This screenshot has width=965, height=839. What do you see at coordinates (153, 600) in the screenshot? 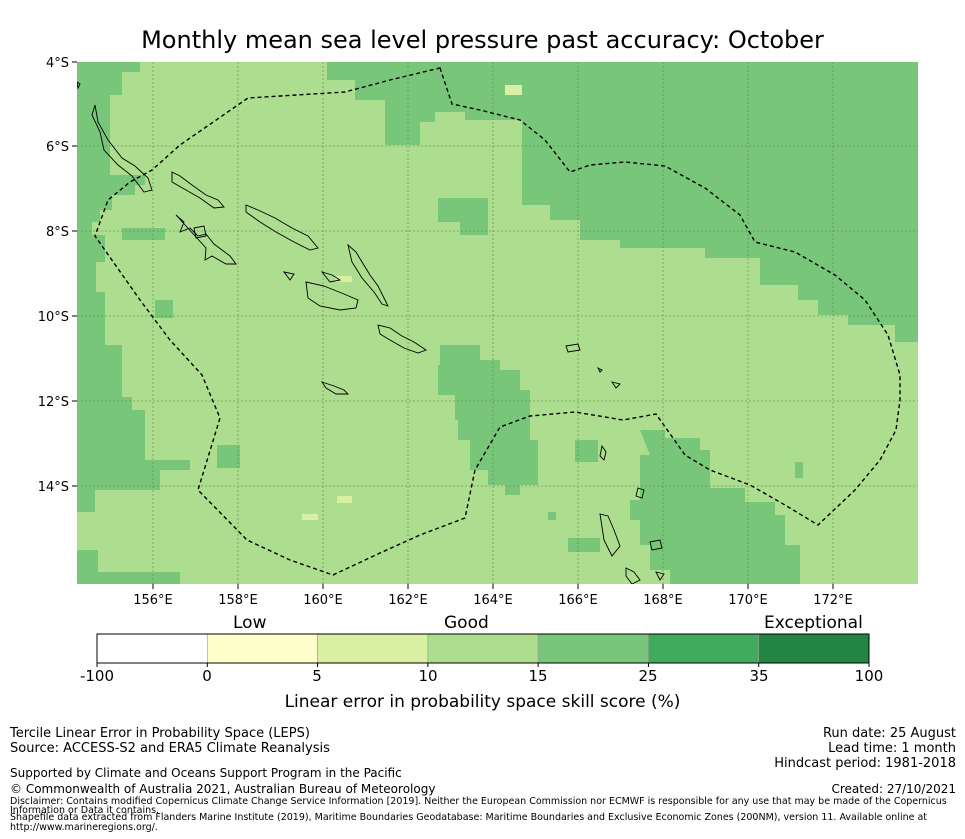
I see `lon-tick-label: 156°E` at bounding box center [153, 600].